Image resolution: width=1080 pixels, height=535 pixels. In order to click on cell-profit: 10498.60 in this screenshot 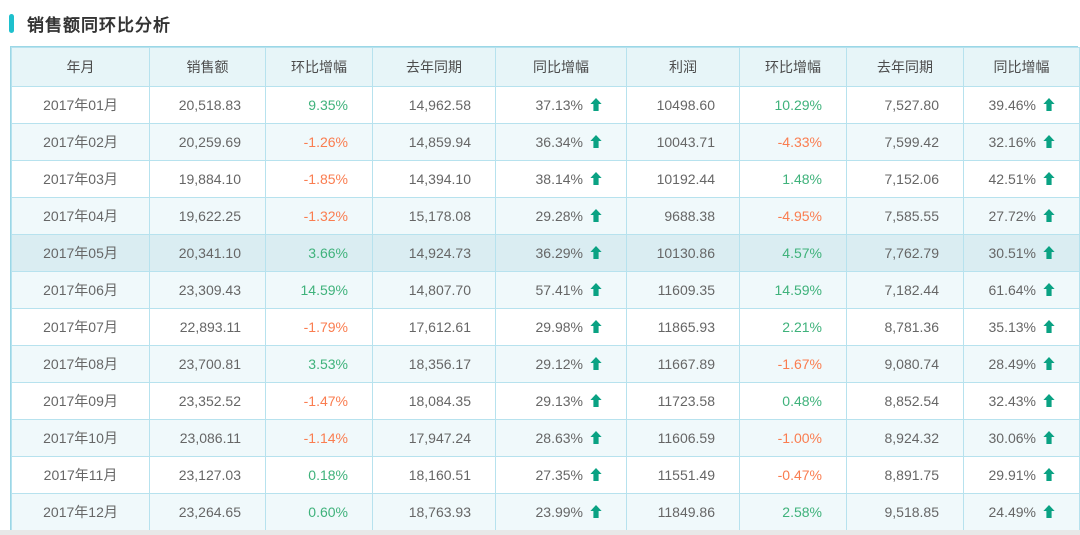, I will do `click(683, 105)`.